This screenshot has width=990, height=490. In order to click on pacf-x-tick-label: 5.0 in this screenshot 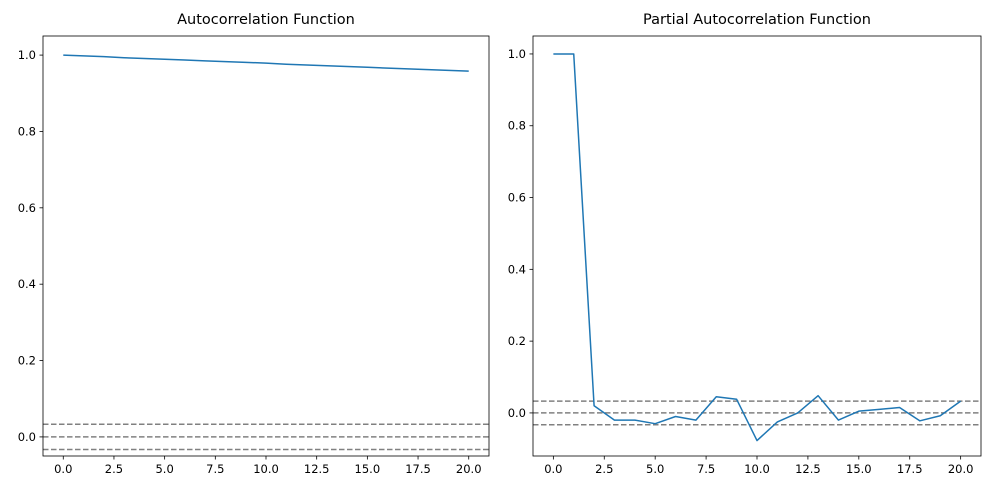, I will do `click(655, 469)`.